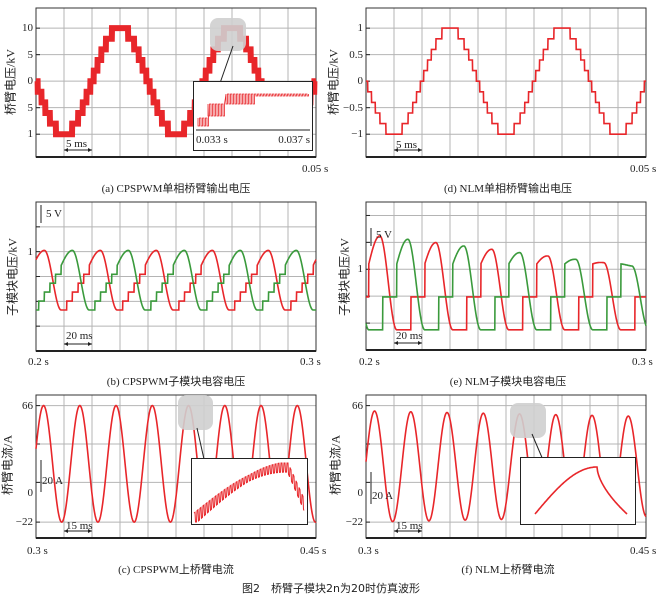 The image size is (662, 598). Describe the element at coordinates (356, 54) in the screenshot. I see `y-tick-d: 0.5` at that location.